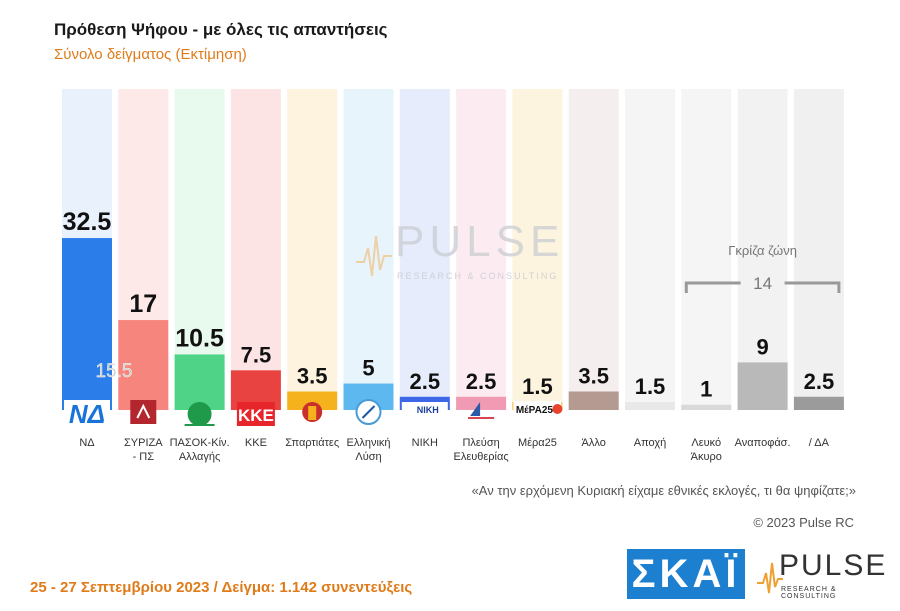  Describe the element at coordinates (762, 346) in the screenshot. I see `bar-value-label: 9` at that location.